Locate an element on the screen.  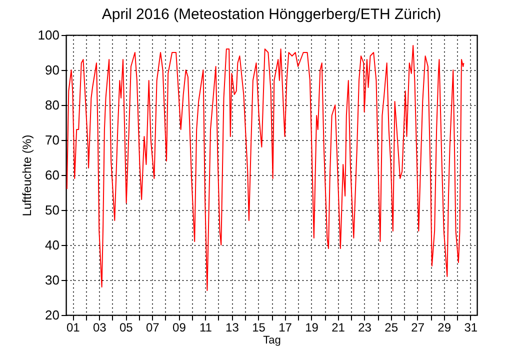
x-tick-label: 19 is located at coordinates (312, 327).